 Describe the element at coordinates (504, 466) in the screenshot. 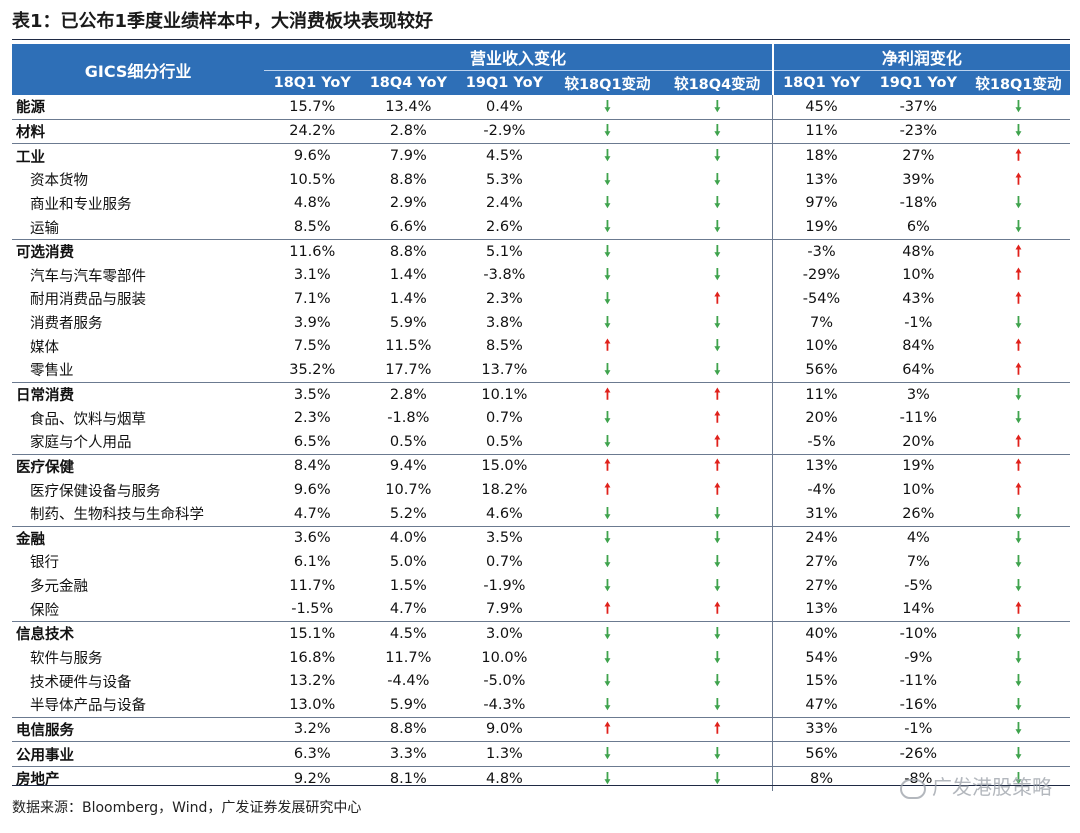

I see `revenue-yoy-cell: 15.0%` at that location.